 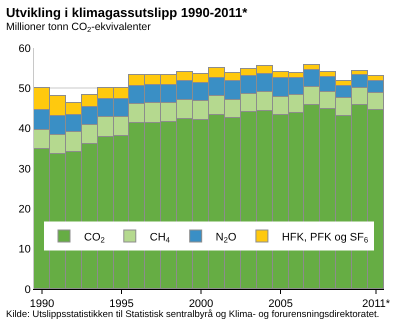 What do you see at coordinates (325, 238) in the screenshot?
I see `legend-label: HFK, PFK og SF$_{6}$` at bounding box center [325, 238].